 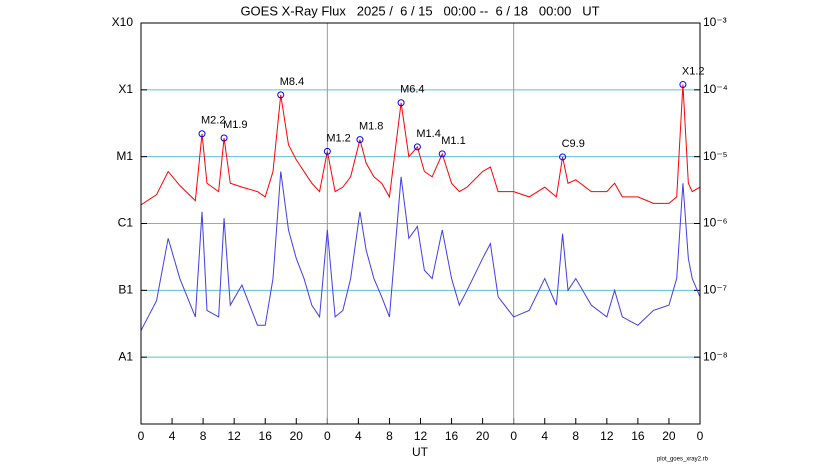 I want to click on y-tick-label: C1, so click(x=126, y=223).